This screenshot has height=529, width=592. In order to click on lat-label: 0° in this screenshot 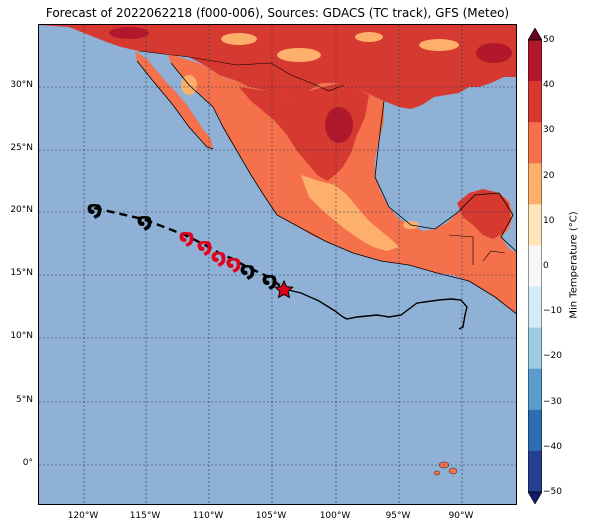, I will do `click(27, 463)`.